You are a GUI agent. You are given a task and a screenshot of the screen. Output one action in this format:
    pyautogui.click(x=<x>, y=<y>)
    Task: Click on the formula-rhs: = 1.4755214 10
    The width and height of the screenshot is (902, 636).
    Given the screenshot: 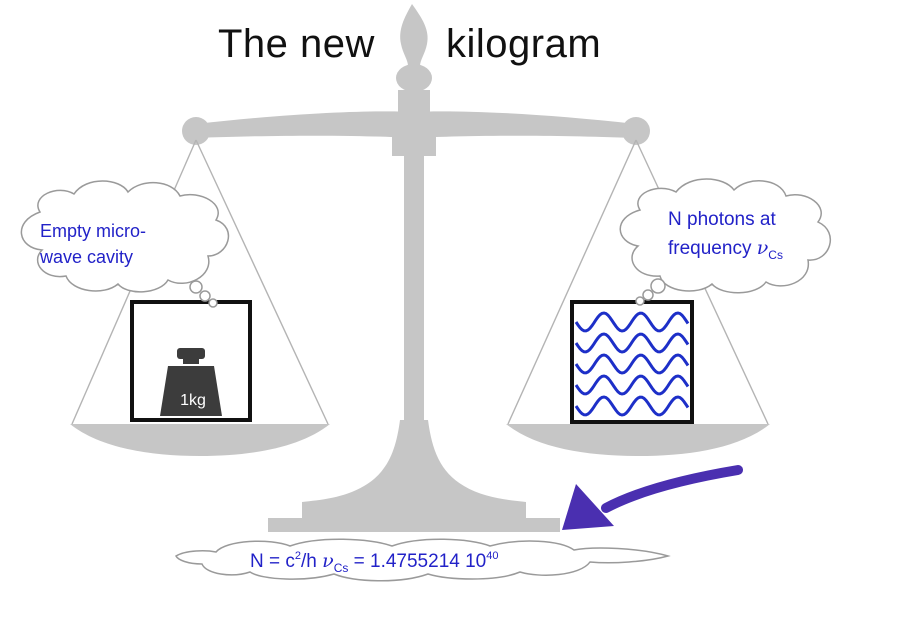 What is the action you would take?
    pyautogui.click(x=417, y=561)
    